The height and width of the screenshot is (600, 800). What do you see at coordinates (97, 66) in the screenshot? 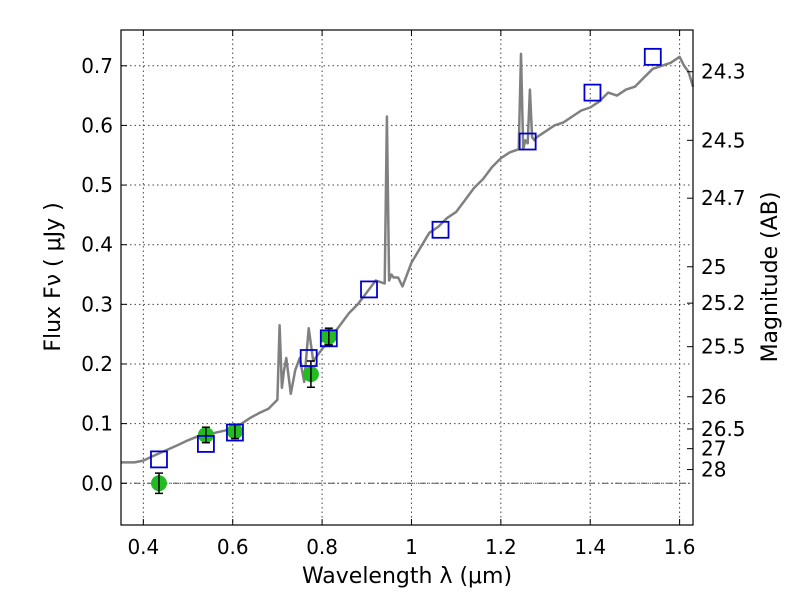
I see `y-tick-label: 0.7` at bounding box center [97, 66].